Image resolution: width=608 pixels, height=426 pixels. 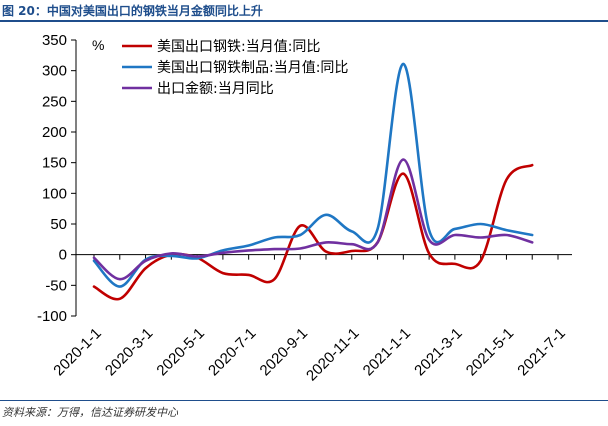 I want to click on x-tick-label: 2020-11-1, so click(x=333, y=355).